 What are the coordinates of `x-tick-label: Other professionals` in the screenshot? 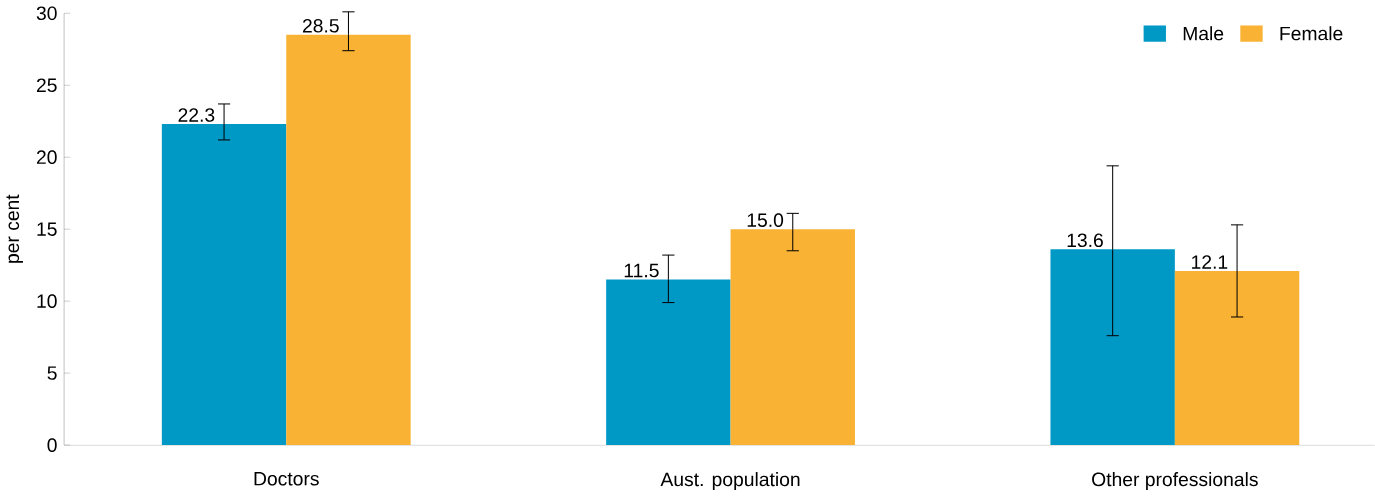 It's located at (1175, 480).